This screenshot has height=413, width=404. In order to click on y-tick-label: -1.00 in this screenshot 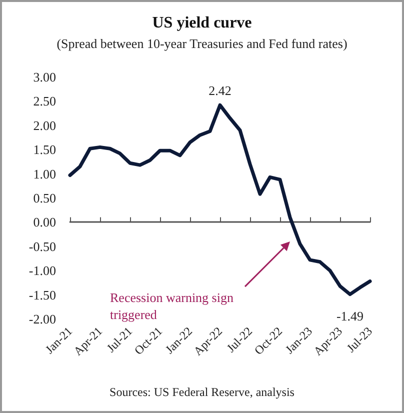, I will do `click(42, 270)`.